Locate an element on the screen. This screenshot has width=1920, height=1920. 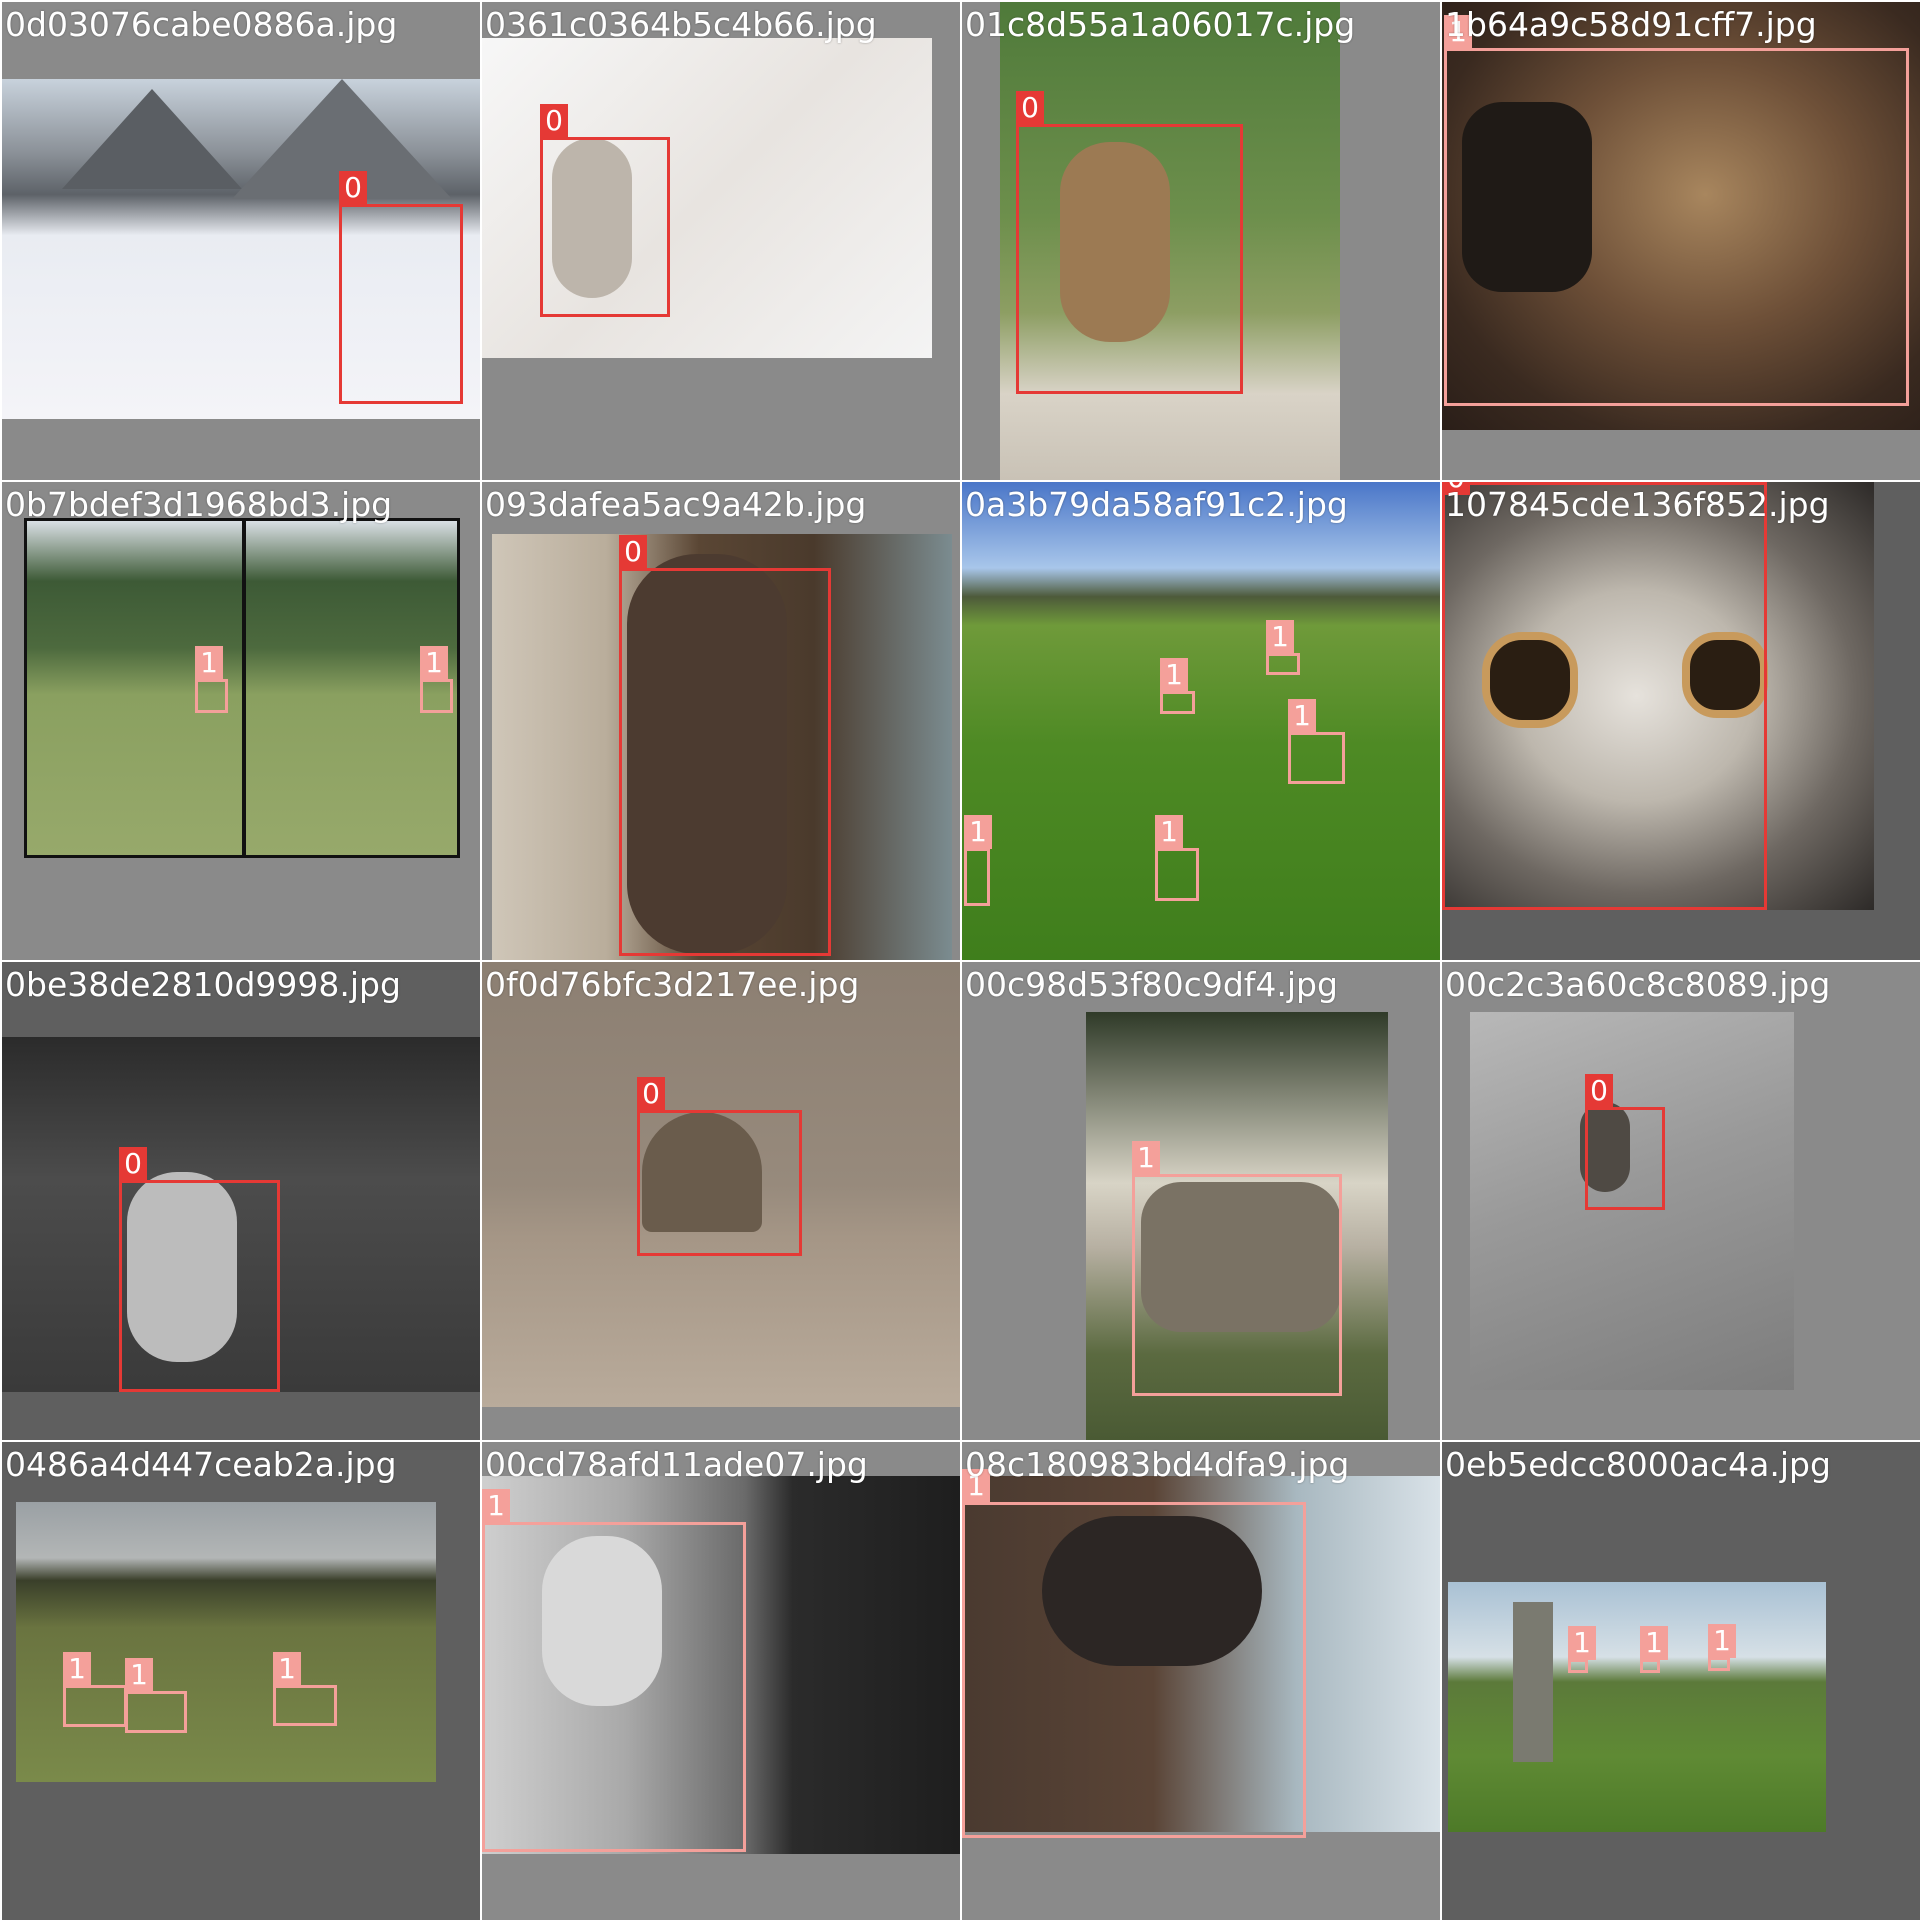
image-tile: 00c98d53f80c9df4.jpg 1 is located at coordinates (1201, 1201).